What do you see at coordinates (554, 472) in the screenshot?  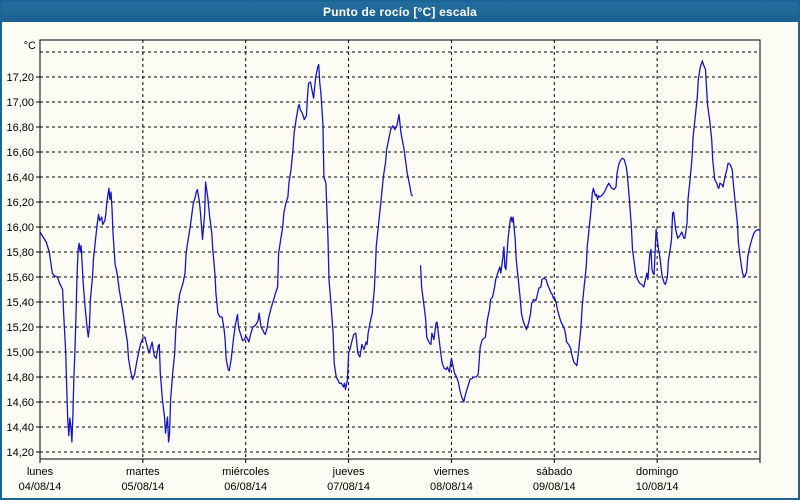 I see `x-day-label: sábado` at bounding box center [554, 472].